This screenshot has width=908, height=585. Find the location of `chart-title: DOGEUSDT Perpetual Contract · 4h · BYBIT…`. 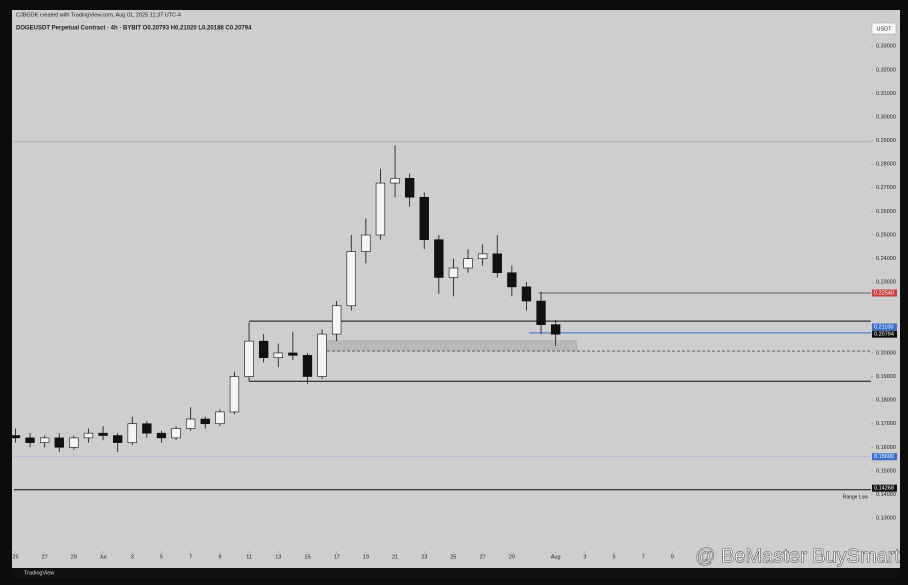

chart-title: DOGEUSDT Perpetual Contract · 4h · BYBIT… is located at coordinates (134, 29).